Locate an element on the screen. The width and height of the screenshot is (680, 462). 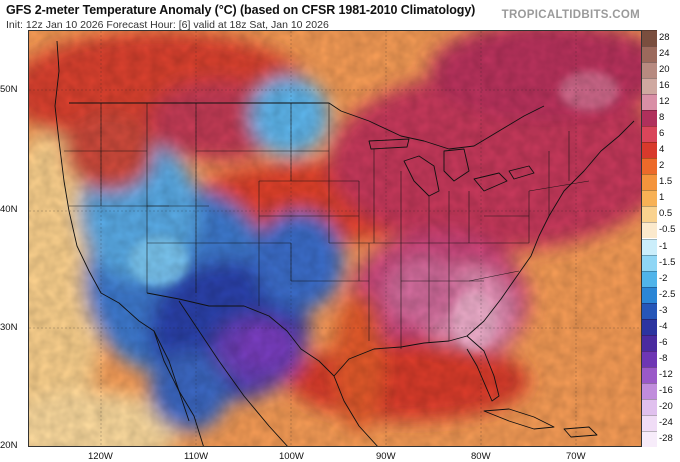
lon-label-70w: 70W is located at coordinates (576, 456).